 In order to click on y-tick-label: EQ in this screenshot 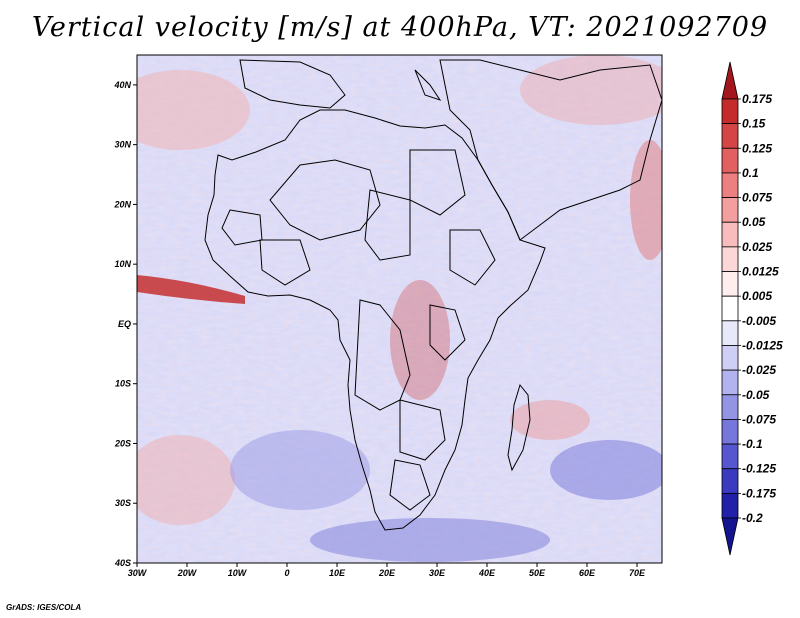, I will do `click(124, 324)`.